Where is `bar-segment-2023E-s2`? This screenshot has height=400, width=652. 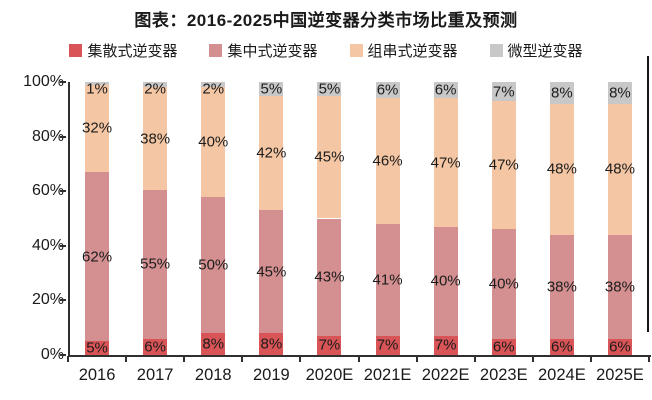 bar-segment-2023E-s2 is located at coordinates (503, 165).